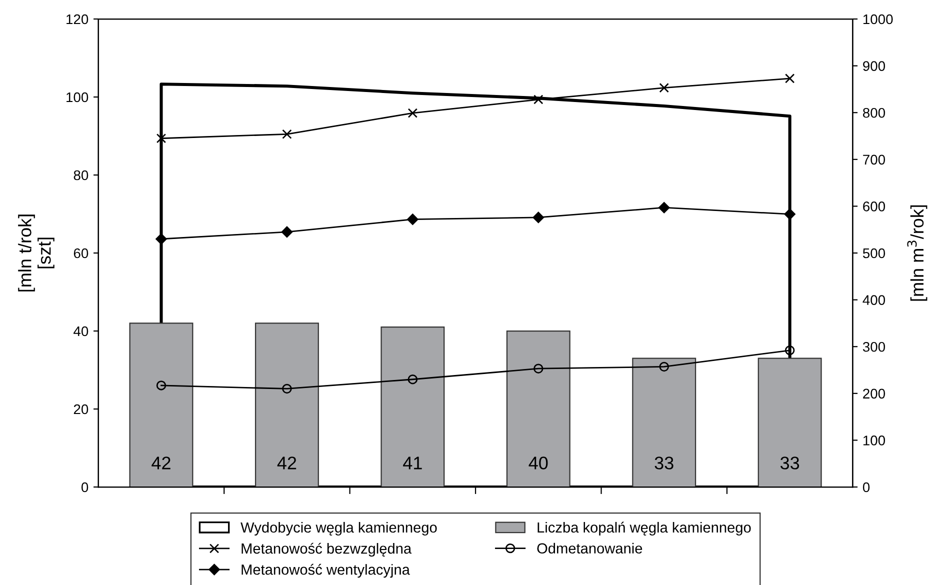  I want to click on y-tick-label: 60, so click(81, 253).